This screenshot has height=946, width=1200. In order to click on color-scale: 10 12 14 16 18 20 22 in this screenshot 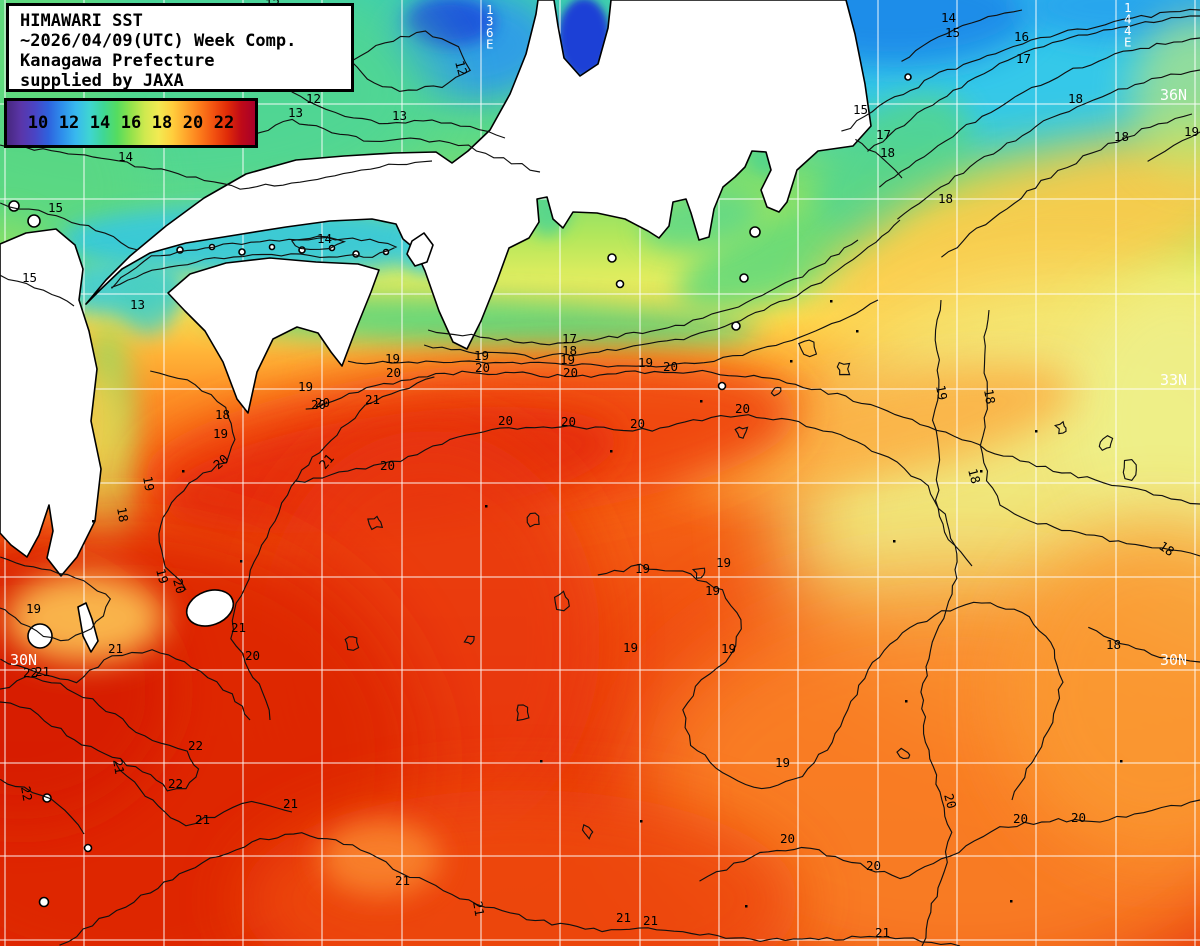, I will do `click(131, 123)`.